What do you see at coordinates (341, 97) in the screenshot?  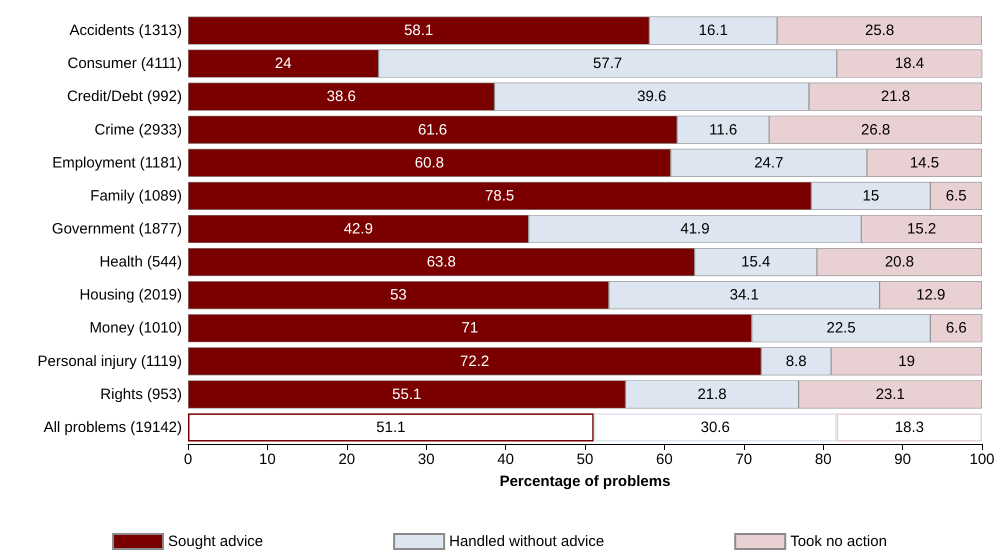 I see `data-label: 38.6` at bounding box center [341, 97].